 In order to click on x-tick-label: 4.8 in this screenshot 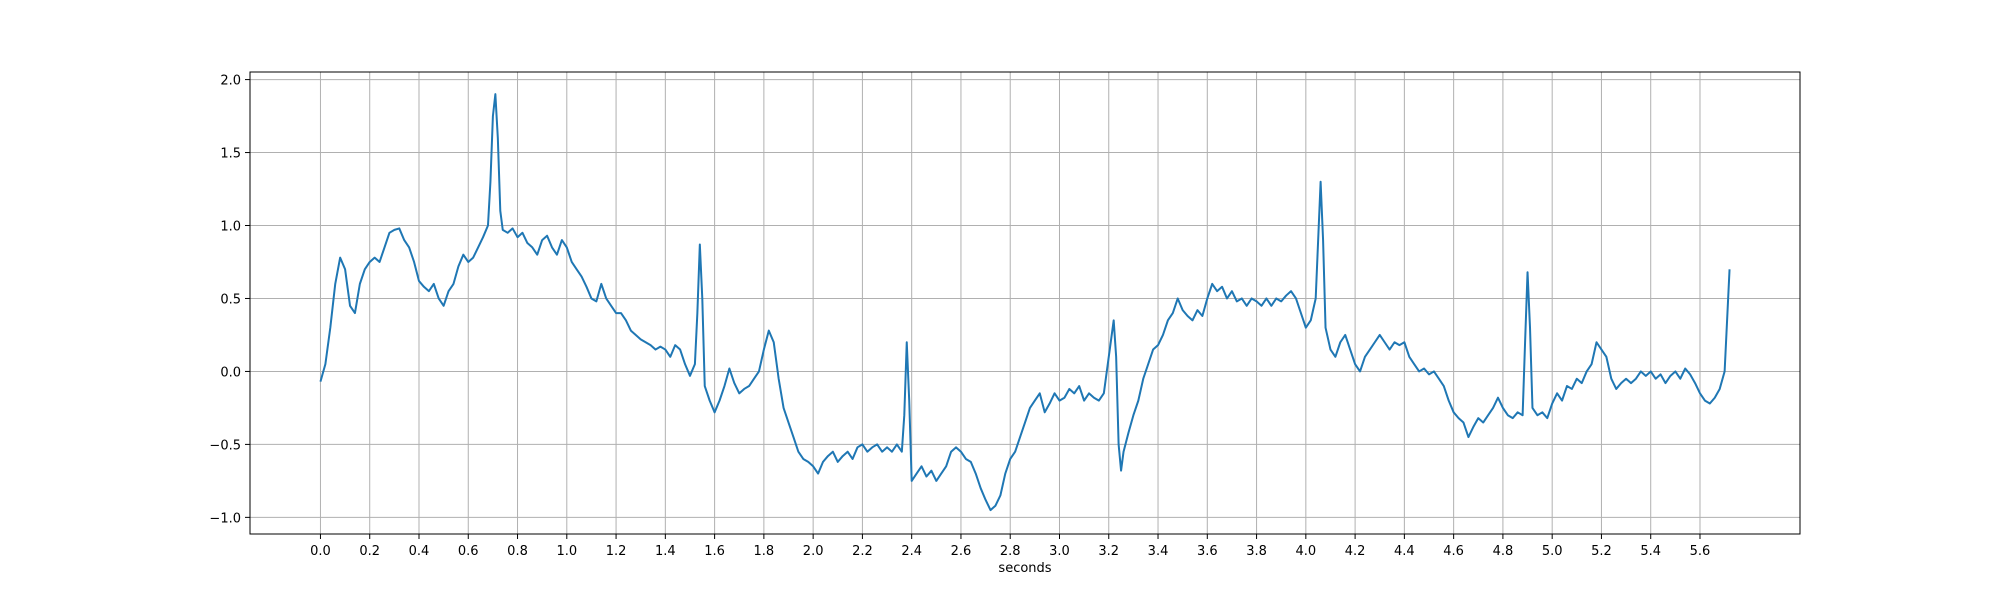, I will do `click(1503, 551)`.